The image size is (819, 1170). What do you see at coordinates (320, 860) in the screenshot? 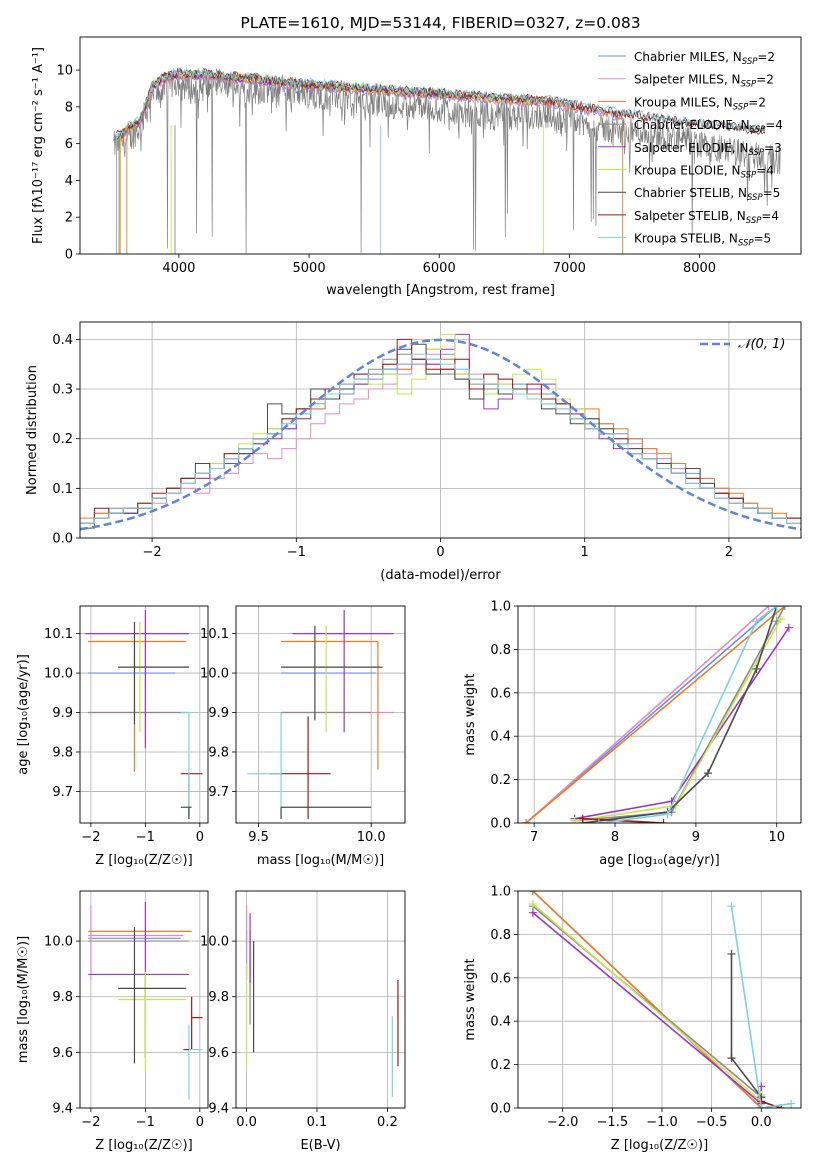
I see `axis-label-x: mass [log₁₀(M/M☉)]` at bounding box center [320, 860].